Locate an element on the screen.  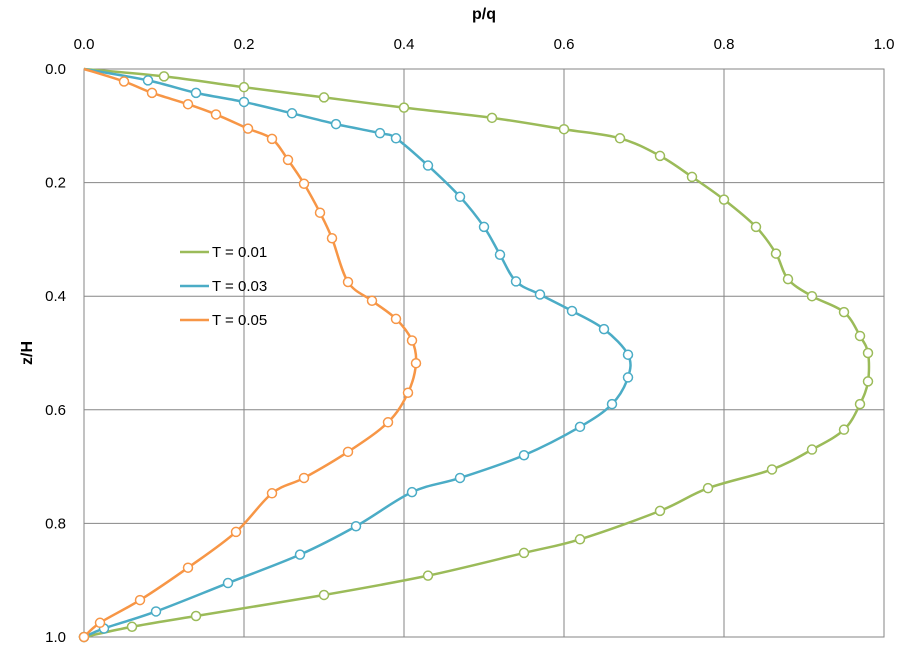
x-tick-label: 0.4 is located at coordinates (404, 44).